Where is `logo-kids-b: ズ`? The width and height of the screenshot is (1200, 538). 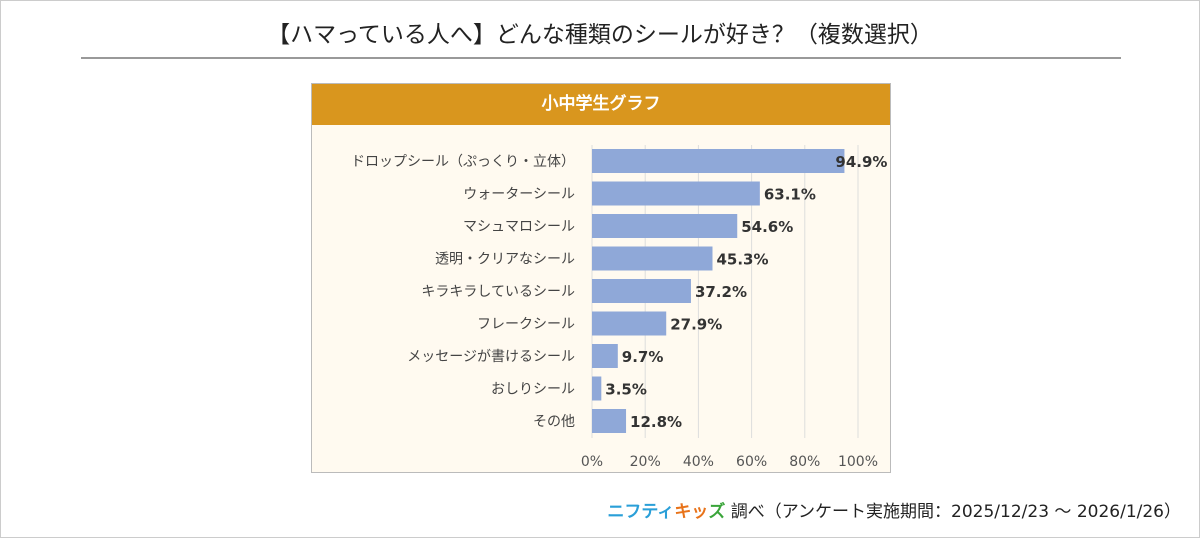 logo-kids-b: ズ is located at coordinates (717, 512).